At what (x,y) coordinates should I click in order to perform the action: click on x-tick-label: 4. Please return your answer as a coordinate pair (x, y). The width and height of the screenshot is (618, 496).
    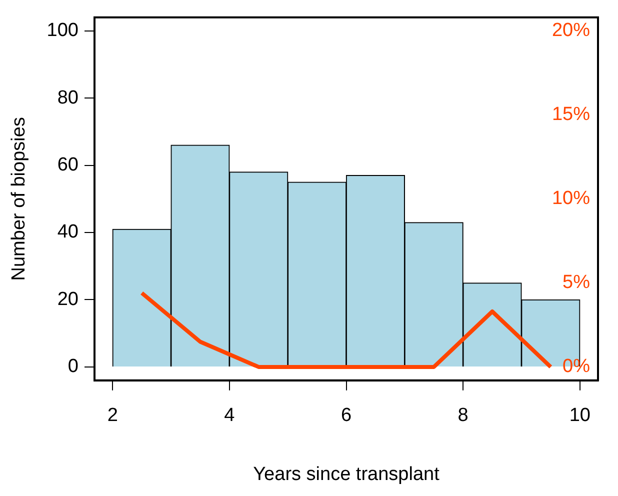
    Looking at the image, I should click on (230, 415).